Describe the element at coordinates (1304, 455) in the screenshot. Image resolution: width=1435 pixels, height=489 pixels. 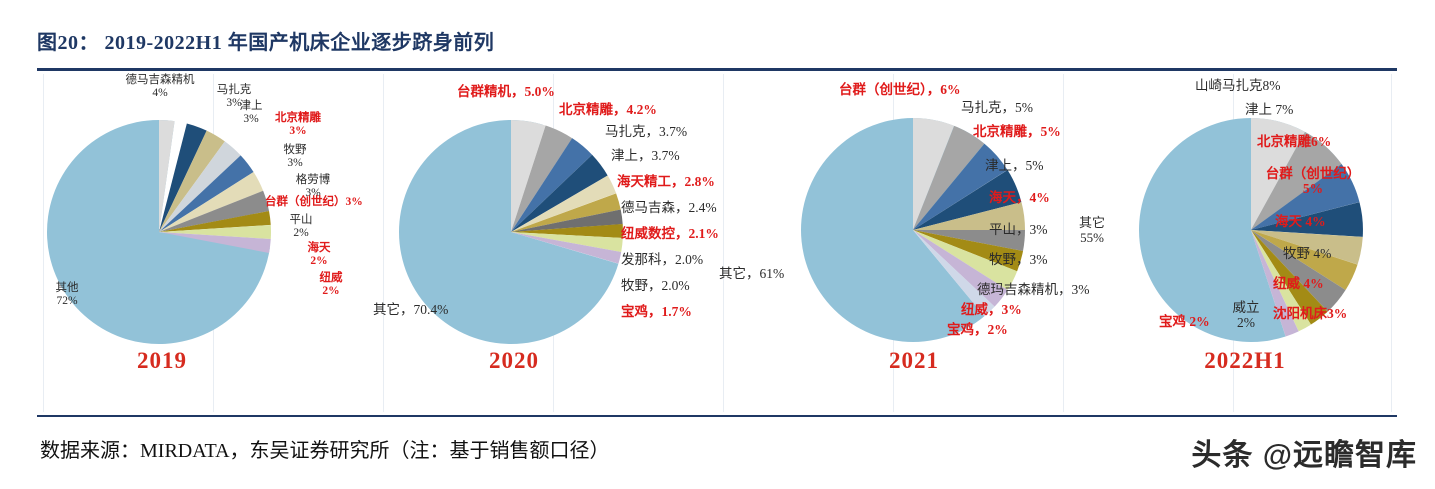
I see `watermark-logo: 头条 @远瞻智库` at that location.